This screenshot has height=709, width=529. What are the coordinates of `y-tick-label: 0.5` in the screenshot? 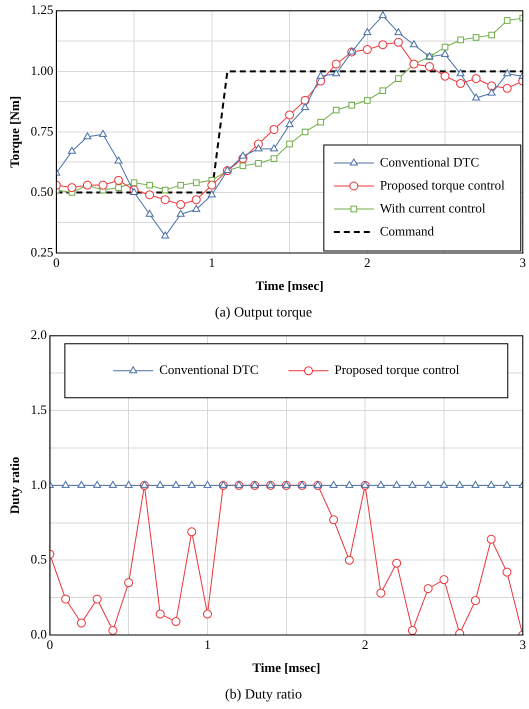 It's located at (38, 559).